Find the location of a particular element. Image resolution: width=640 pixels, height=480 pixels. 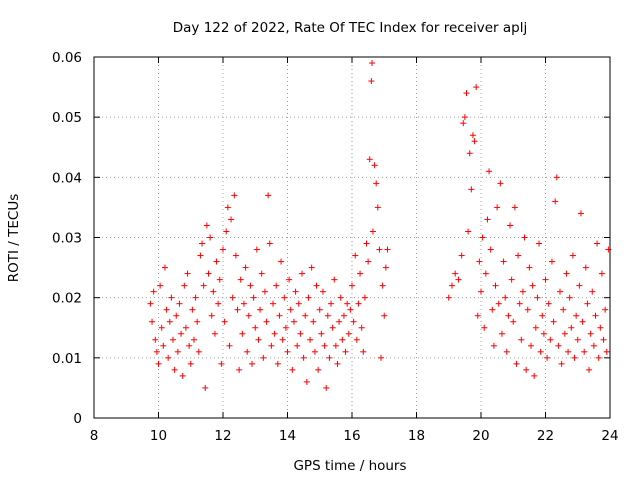

y-tick-label: 0.03 is located at coordinates (67, 239).